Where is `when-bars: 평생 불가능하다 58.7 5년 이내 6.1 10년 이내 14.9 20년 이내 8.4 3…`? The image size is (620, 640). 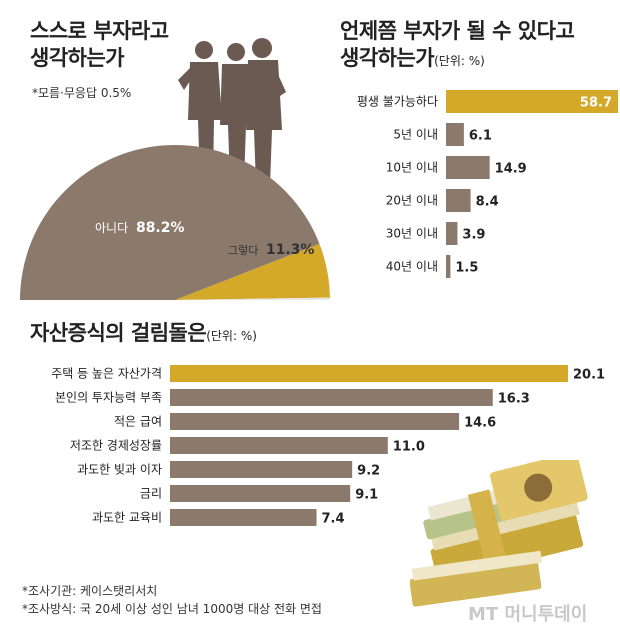
when-bars: 평생 불가능하다 58.7 5년 이내 6.1 10년 이내 14.9 20년 이내 8.4 3… is located at coordinates (487, 184).